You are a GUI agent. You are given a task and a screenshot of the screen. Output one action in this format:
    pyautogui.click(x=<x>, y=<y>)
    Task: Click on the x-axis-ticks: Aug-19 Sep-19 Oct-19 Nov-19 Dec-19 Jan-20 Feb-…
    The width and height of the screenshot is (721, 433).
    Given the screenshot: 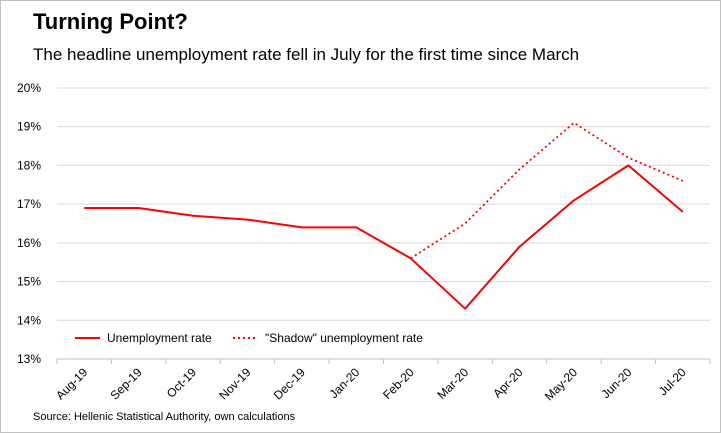 What is the action you would take?
    pyautogui.click(x=382, y=381)
    